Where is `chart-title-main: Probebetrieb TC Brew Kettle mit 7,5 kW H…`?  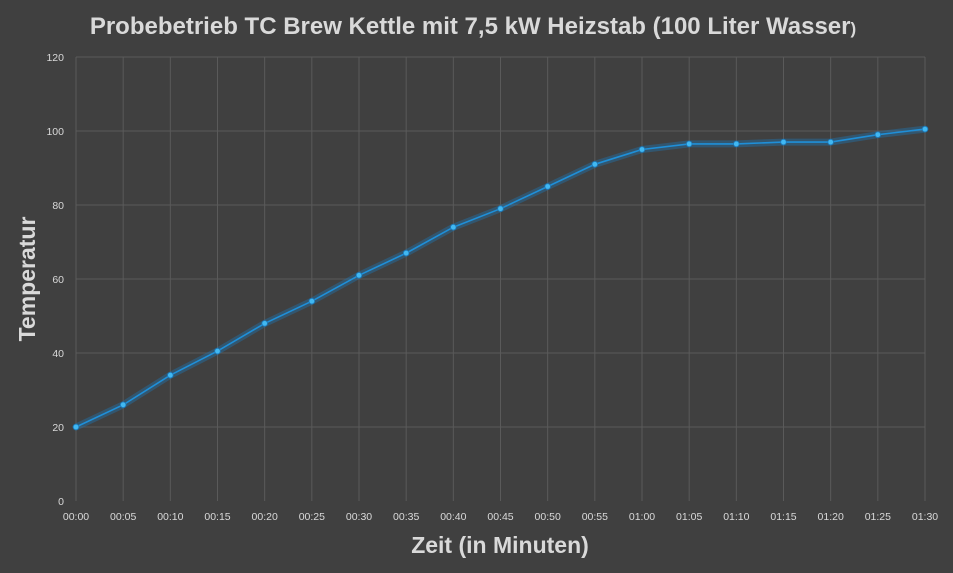
chart-title-main: Probebetrieb TC Brew Kettle mit 7,5 kW H… is located at coordinates (470, 26).